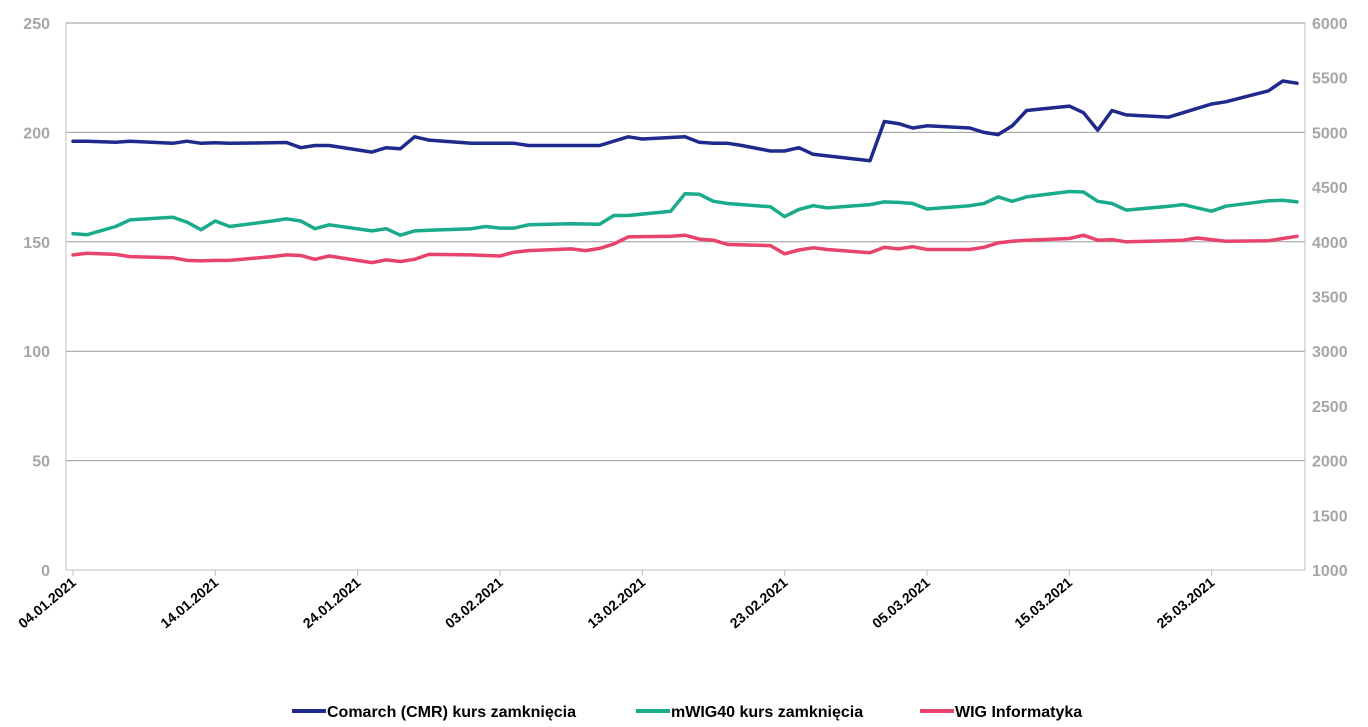 This screenshot has height=727, width=1368. What do you see at coordinates (1330, 24) in the screenshot?
I see `y-right-tick-label: 6000` at bounding box center [1330, 24].